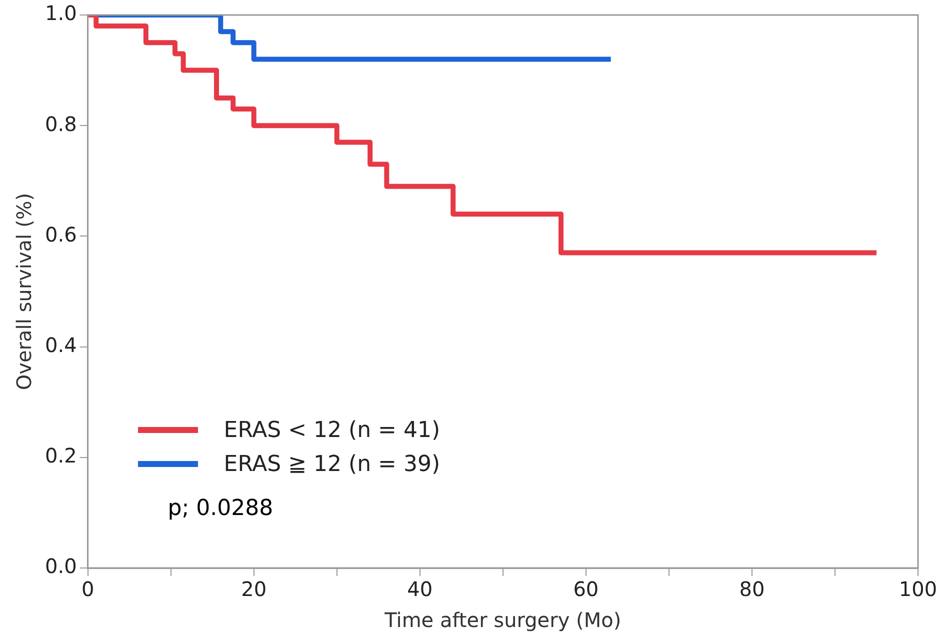  I want to click on y-tick-label: 0.6, so click(60, 234).